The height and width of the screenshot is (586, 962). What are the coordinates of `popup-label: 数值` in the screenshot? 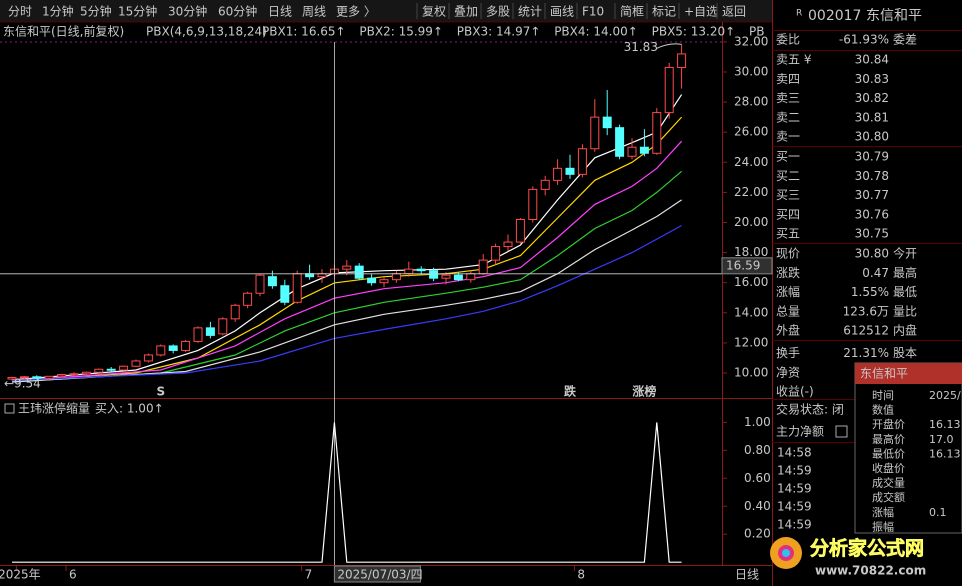 It's located at (883, 410).